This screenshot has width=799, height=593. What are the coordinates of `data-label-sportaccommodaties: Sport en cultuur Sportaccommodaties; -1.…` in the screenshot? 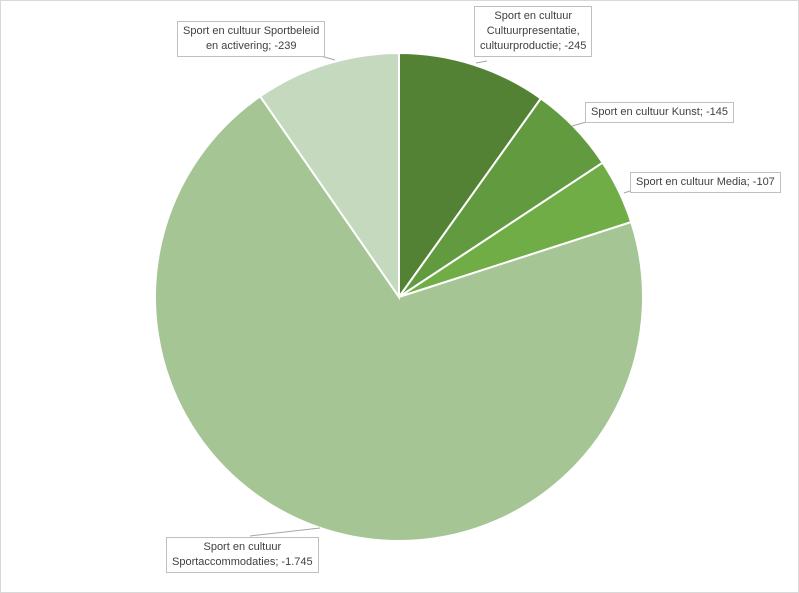 It's located at (242, 555).